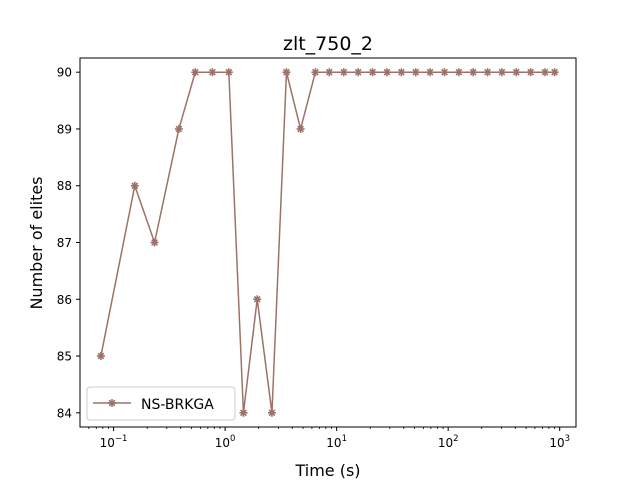 Image resolution: width=640 pixels, height=480 pixels. I want to click on y-tick-label-4: 88, so click(64, 186).